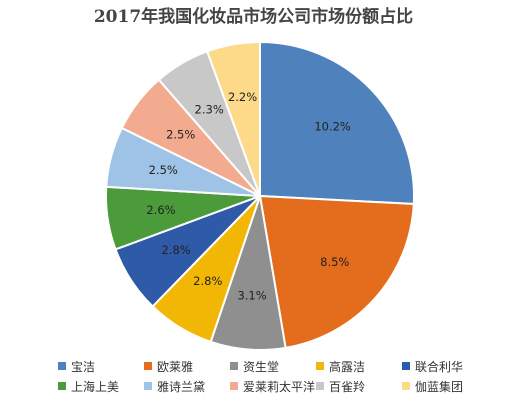  I want to click on slice-data-label: 2.3%, so click(209, 109).